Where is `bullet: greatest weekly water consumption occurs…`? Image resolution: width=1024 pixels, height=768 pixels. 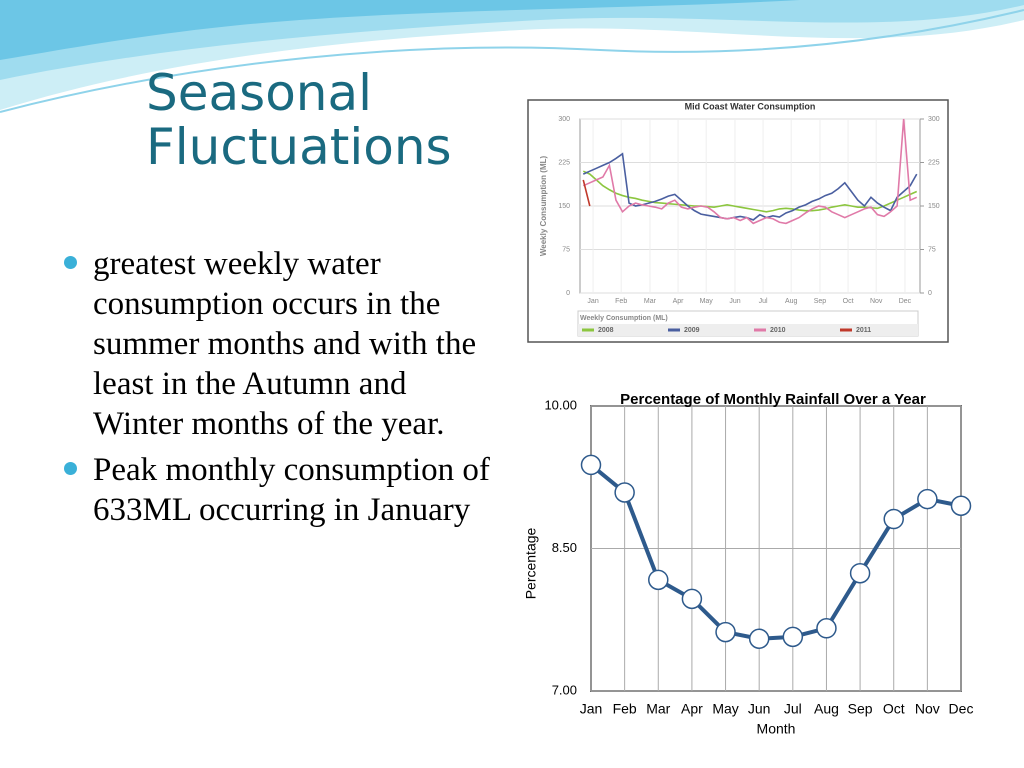
bullet: greatest weekly water consumption occurs… is located at coordinates (275, 344).